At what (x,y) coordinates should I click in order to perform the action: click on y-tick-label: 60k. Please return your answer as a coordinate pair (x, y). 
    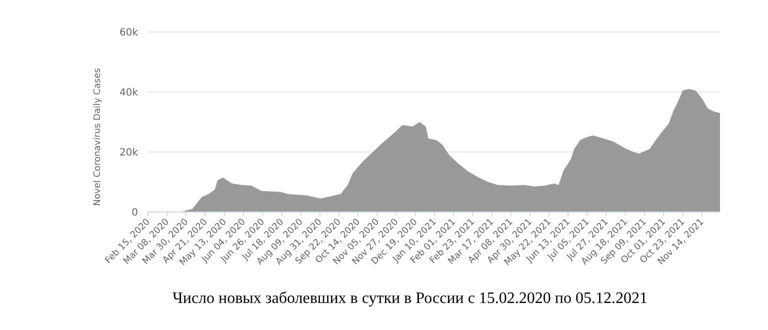
    Looking at the image, I should click on (128, 33).